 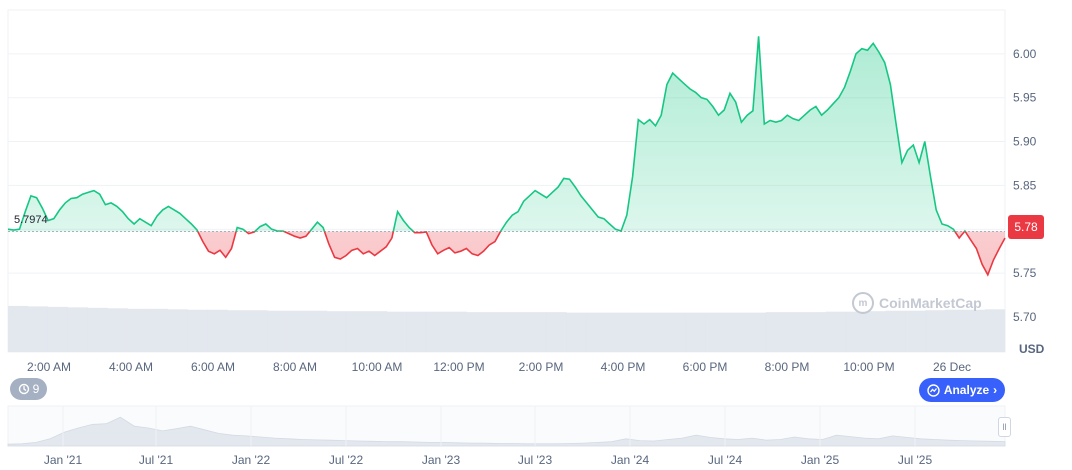 I want to click on current-price-tag: 5.78, so click(x=1026, y=227).